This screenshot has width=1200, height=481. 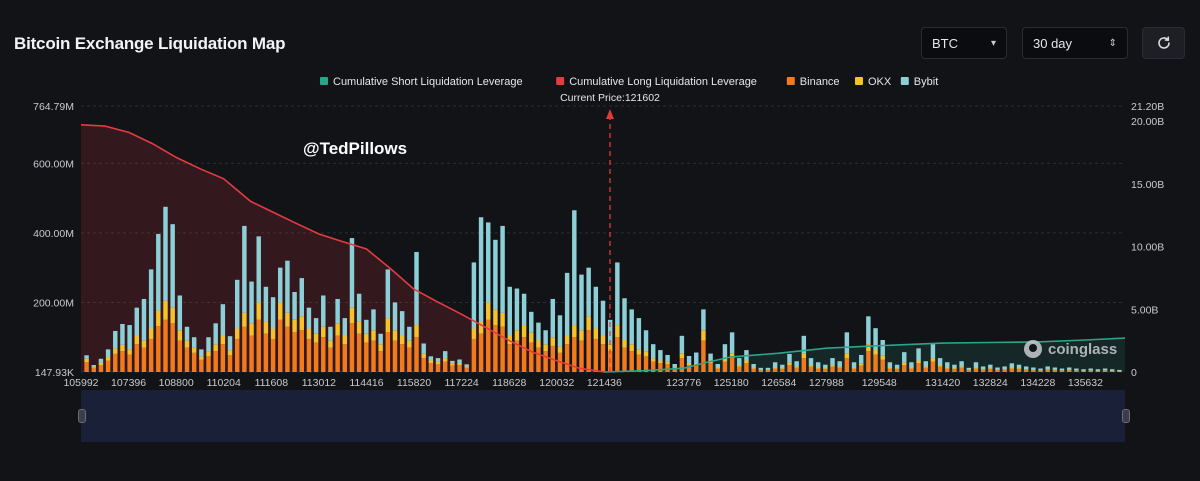 I want to click on range-navigator, so click(x=603, y=416).